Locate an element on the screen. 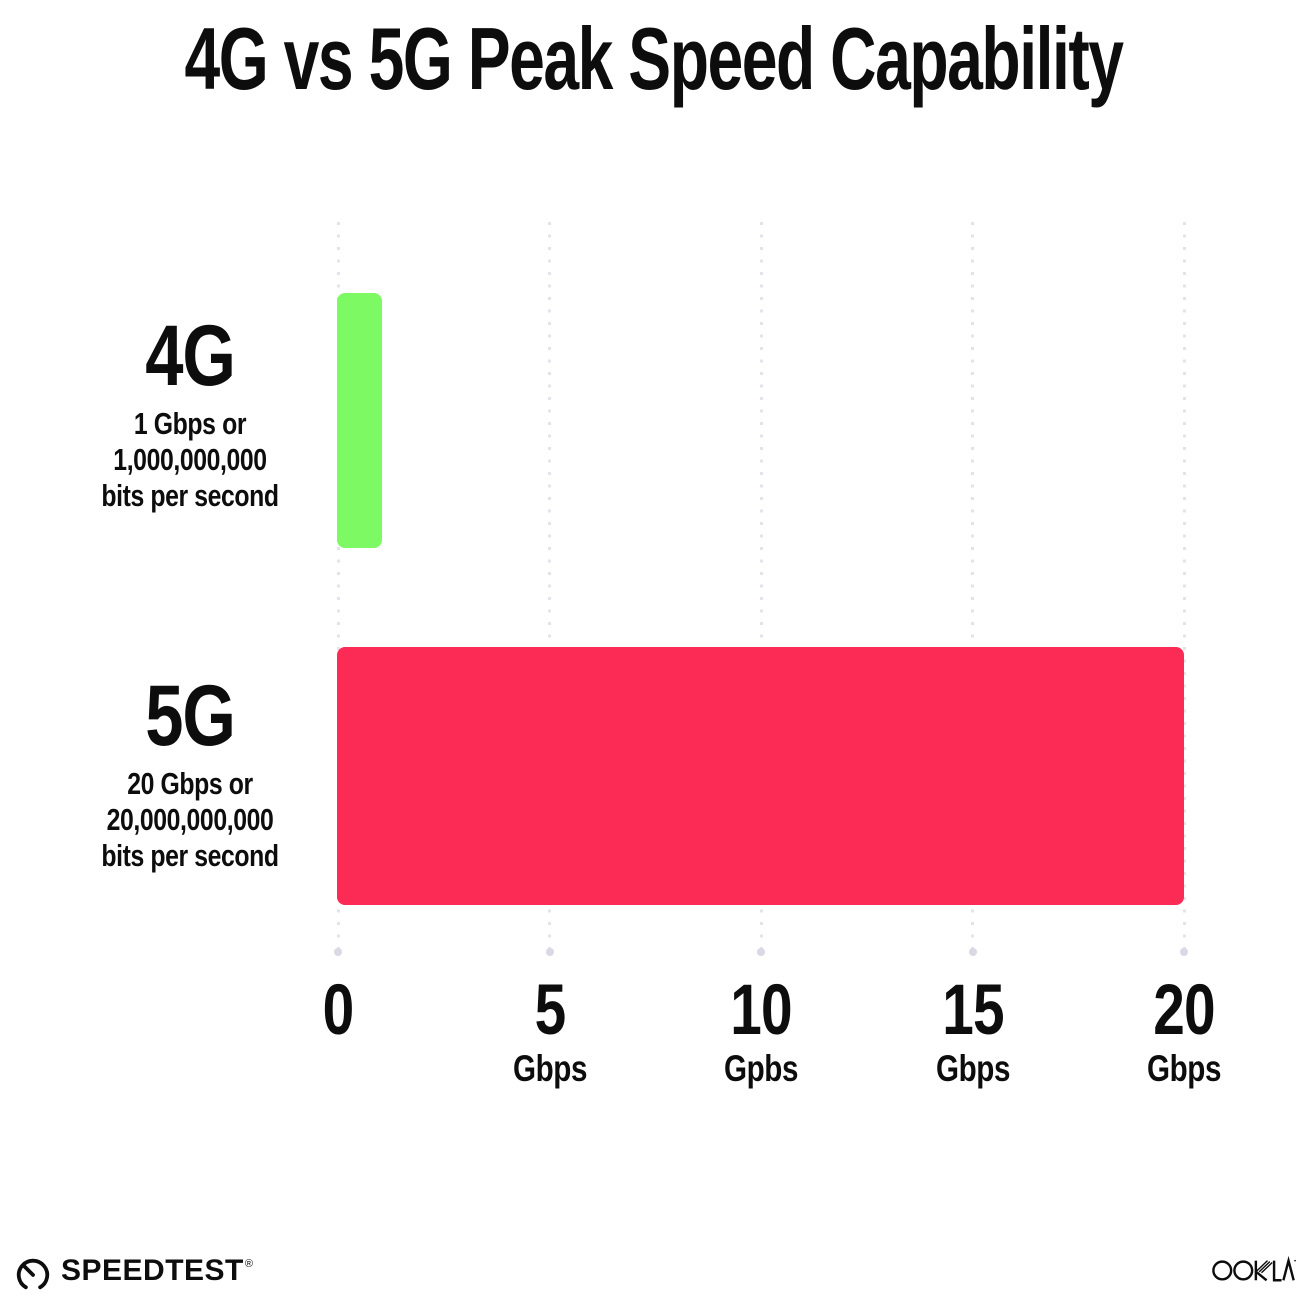 The image size is (1308, 1315). chart-title: 4G vs 5G Peak Speed Capability is located at coordinates (654, 59).